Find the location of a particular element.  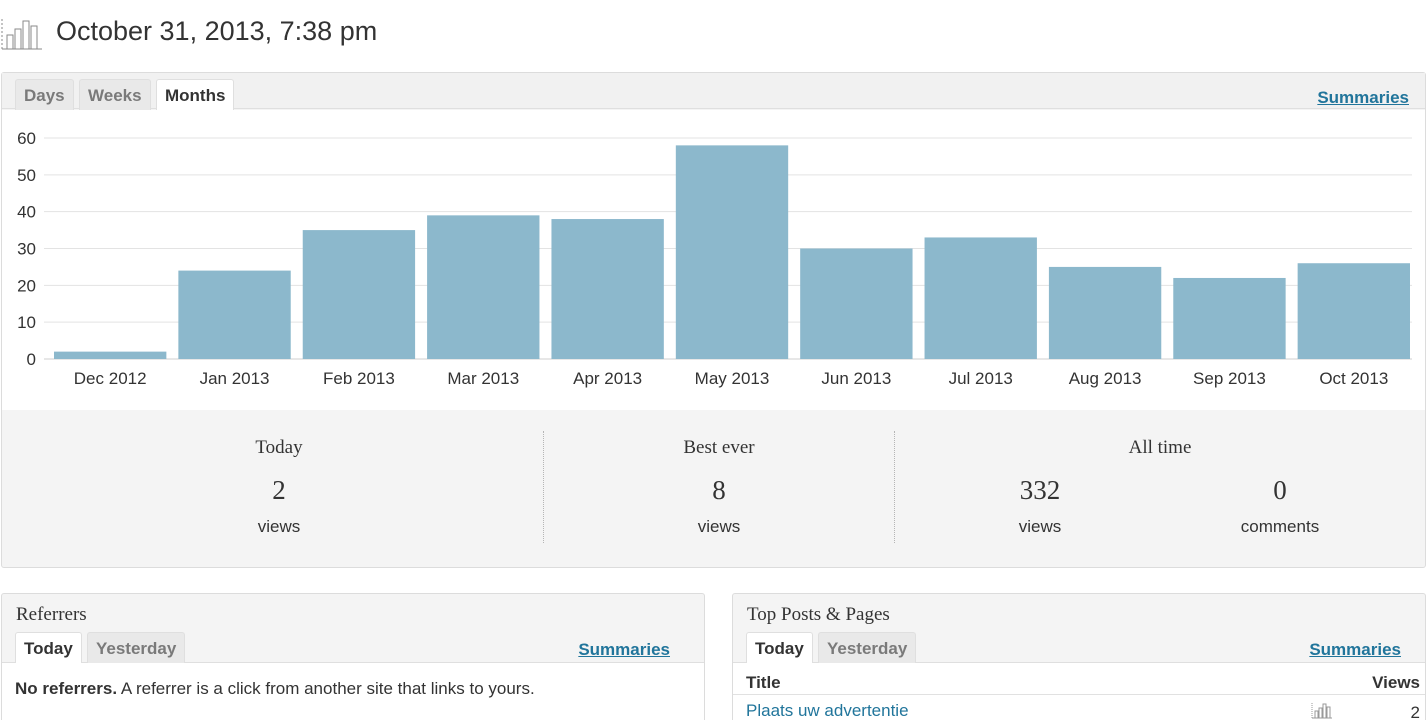

stat-alltime-comments-unit: comments is located at coordinates (1280, 526).